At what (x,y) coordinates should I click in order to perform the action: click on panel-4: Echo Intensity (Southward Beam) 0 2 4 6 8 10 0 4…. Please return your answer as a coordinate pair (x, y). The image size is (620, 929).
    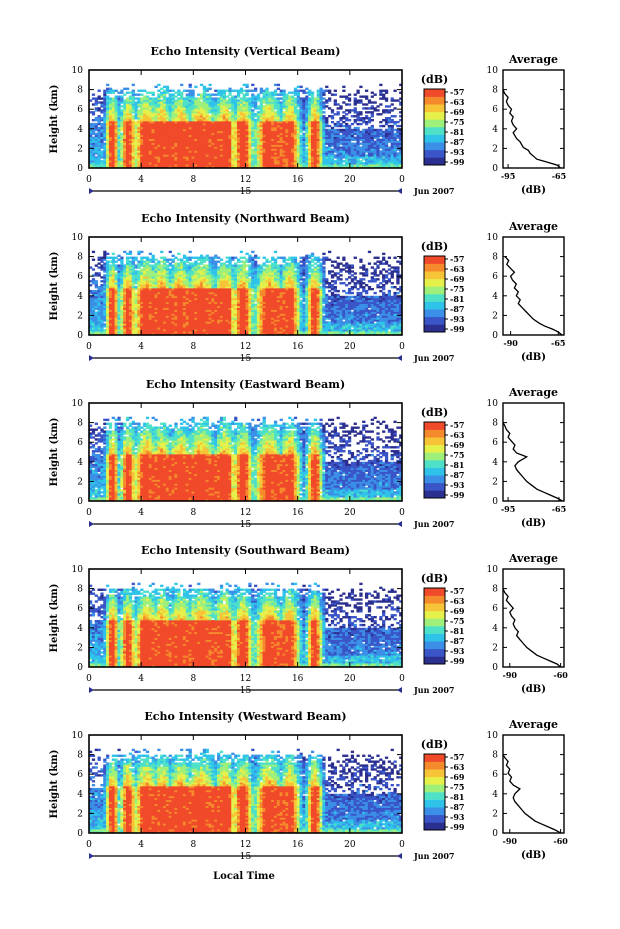
    Looking at the image, I should click on (308, 620).